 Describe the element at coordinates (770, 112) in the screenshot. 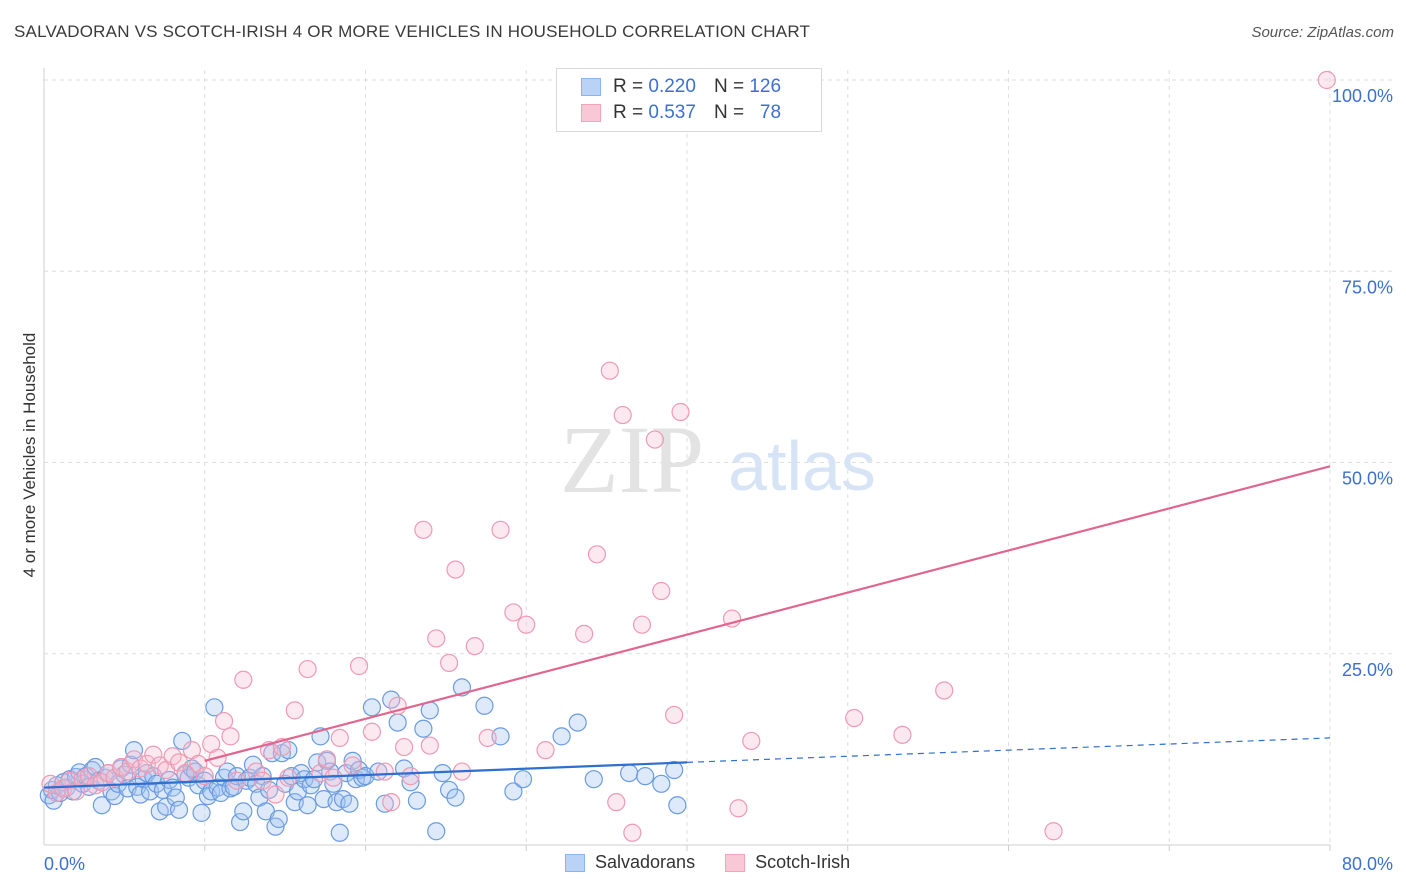

I see `legend-n-value: 78` at that location.